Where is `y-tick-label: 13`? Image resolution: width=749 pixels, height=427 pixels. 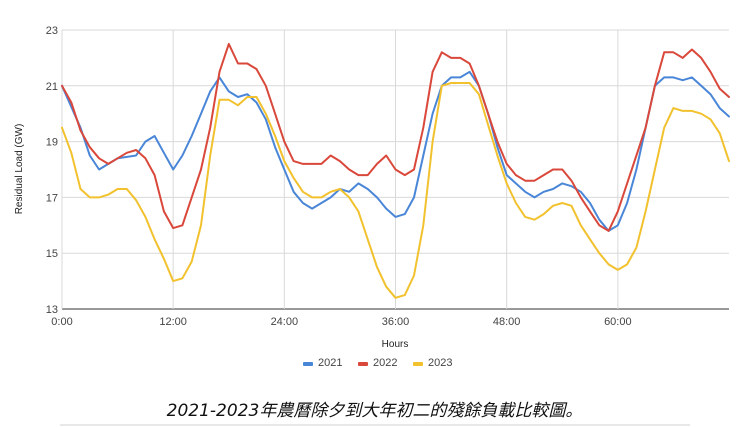
y-tick-label: 13 is located at coordinates (52, 310).